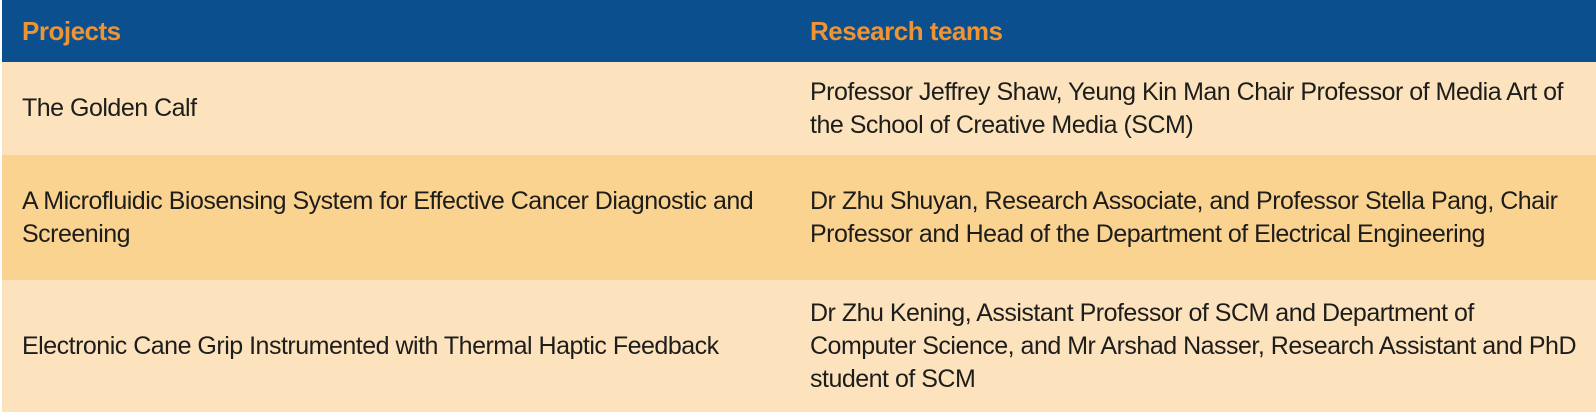 The image size is (1596, 412). What do you see at coordinates (396, 31) in the screenshot?
I see `header-cell-projects: Projects` at bounding box center [396, 31].